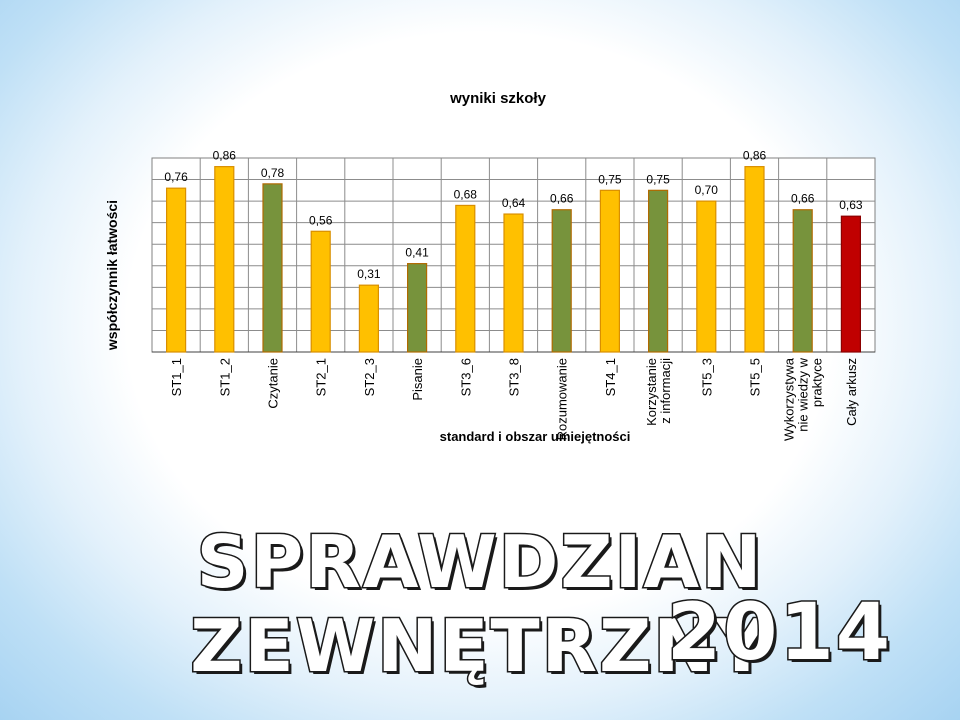 The image size is (960, 720). I want to click on category-label-line: ST2_1, so click(321, 377).